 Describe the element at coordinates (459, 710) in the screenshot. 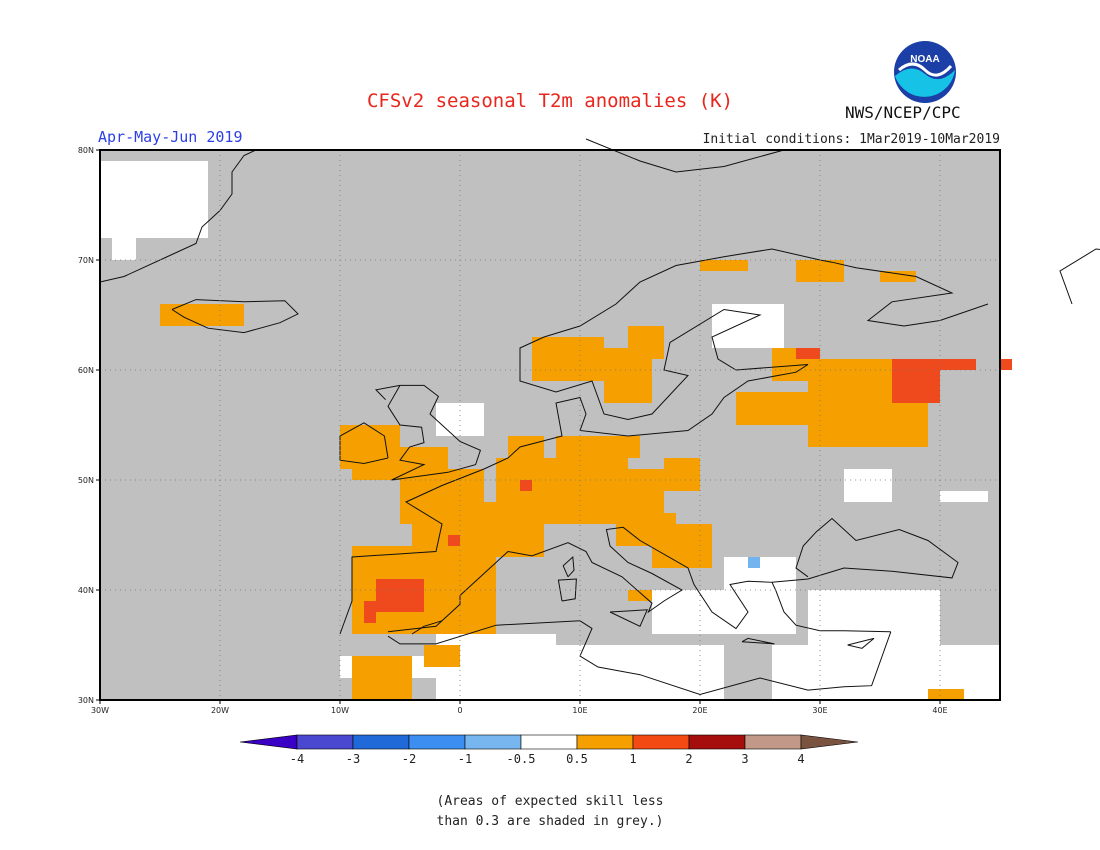

I see `lon-tick-label: 0` at that location.